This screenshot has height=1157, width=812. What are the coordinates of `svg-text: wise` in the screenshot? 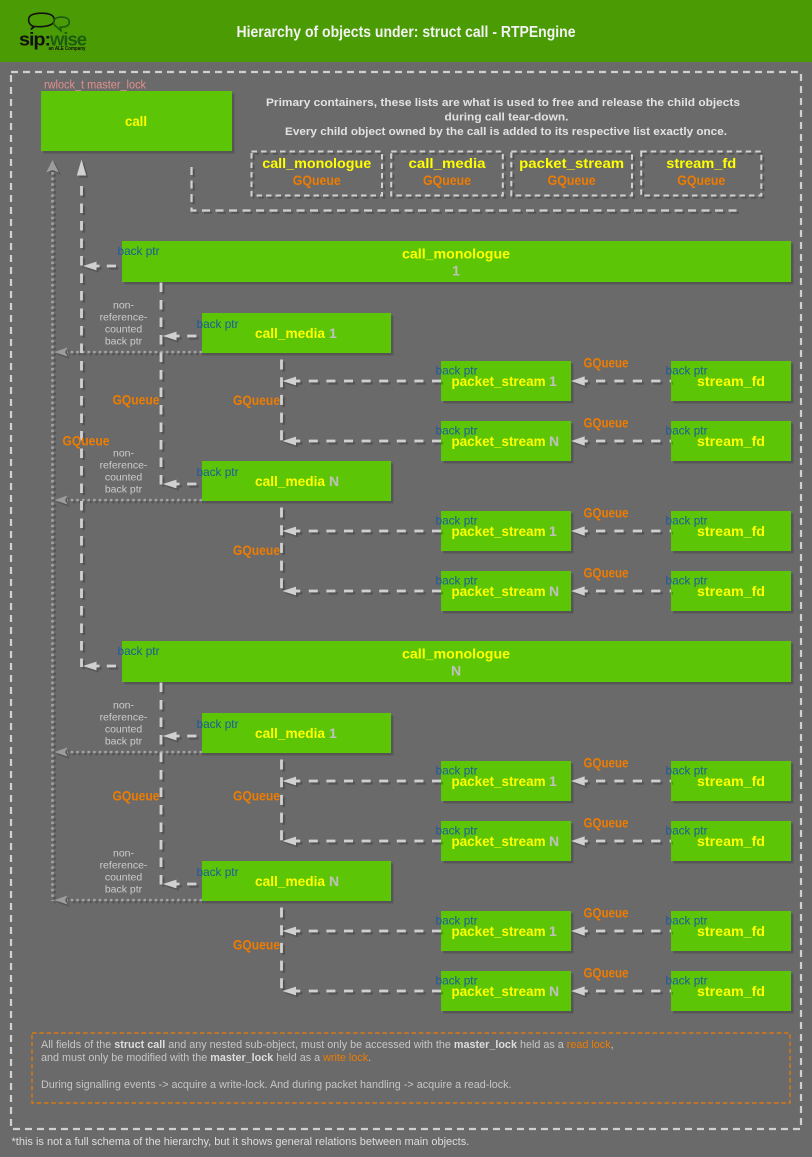 It's located at (68, 39).